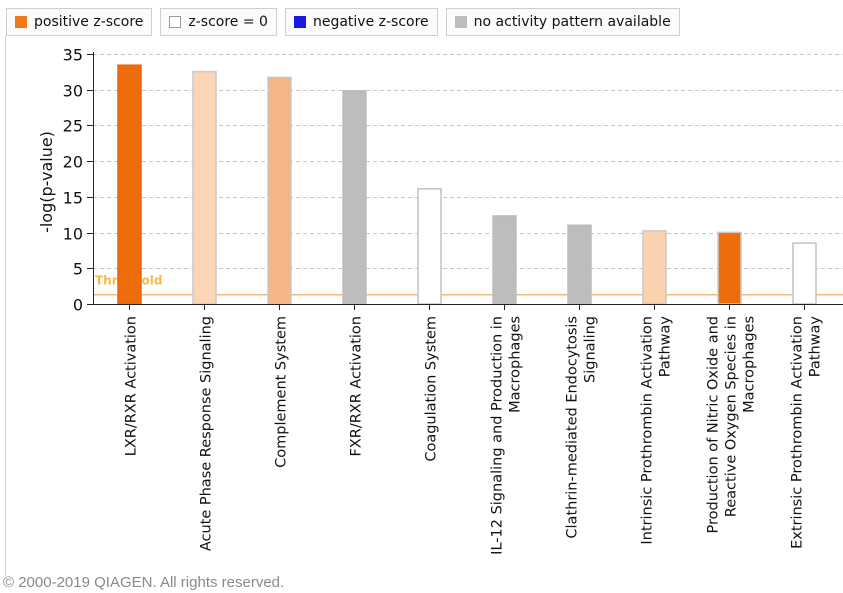  I want to click on legend-item: positive z-score, so click(79, 22).